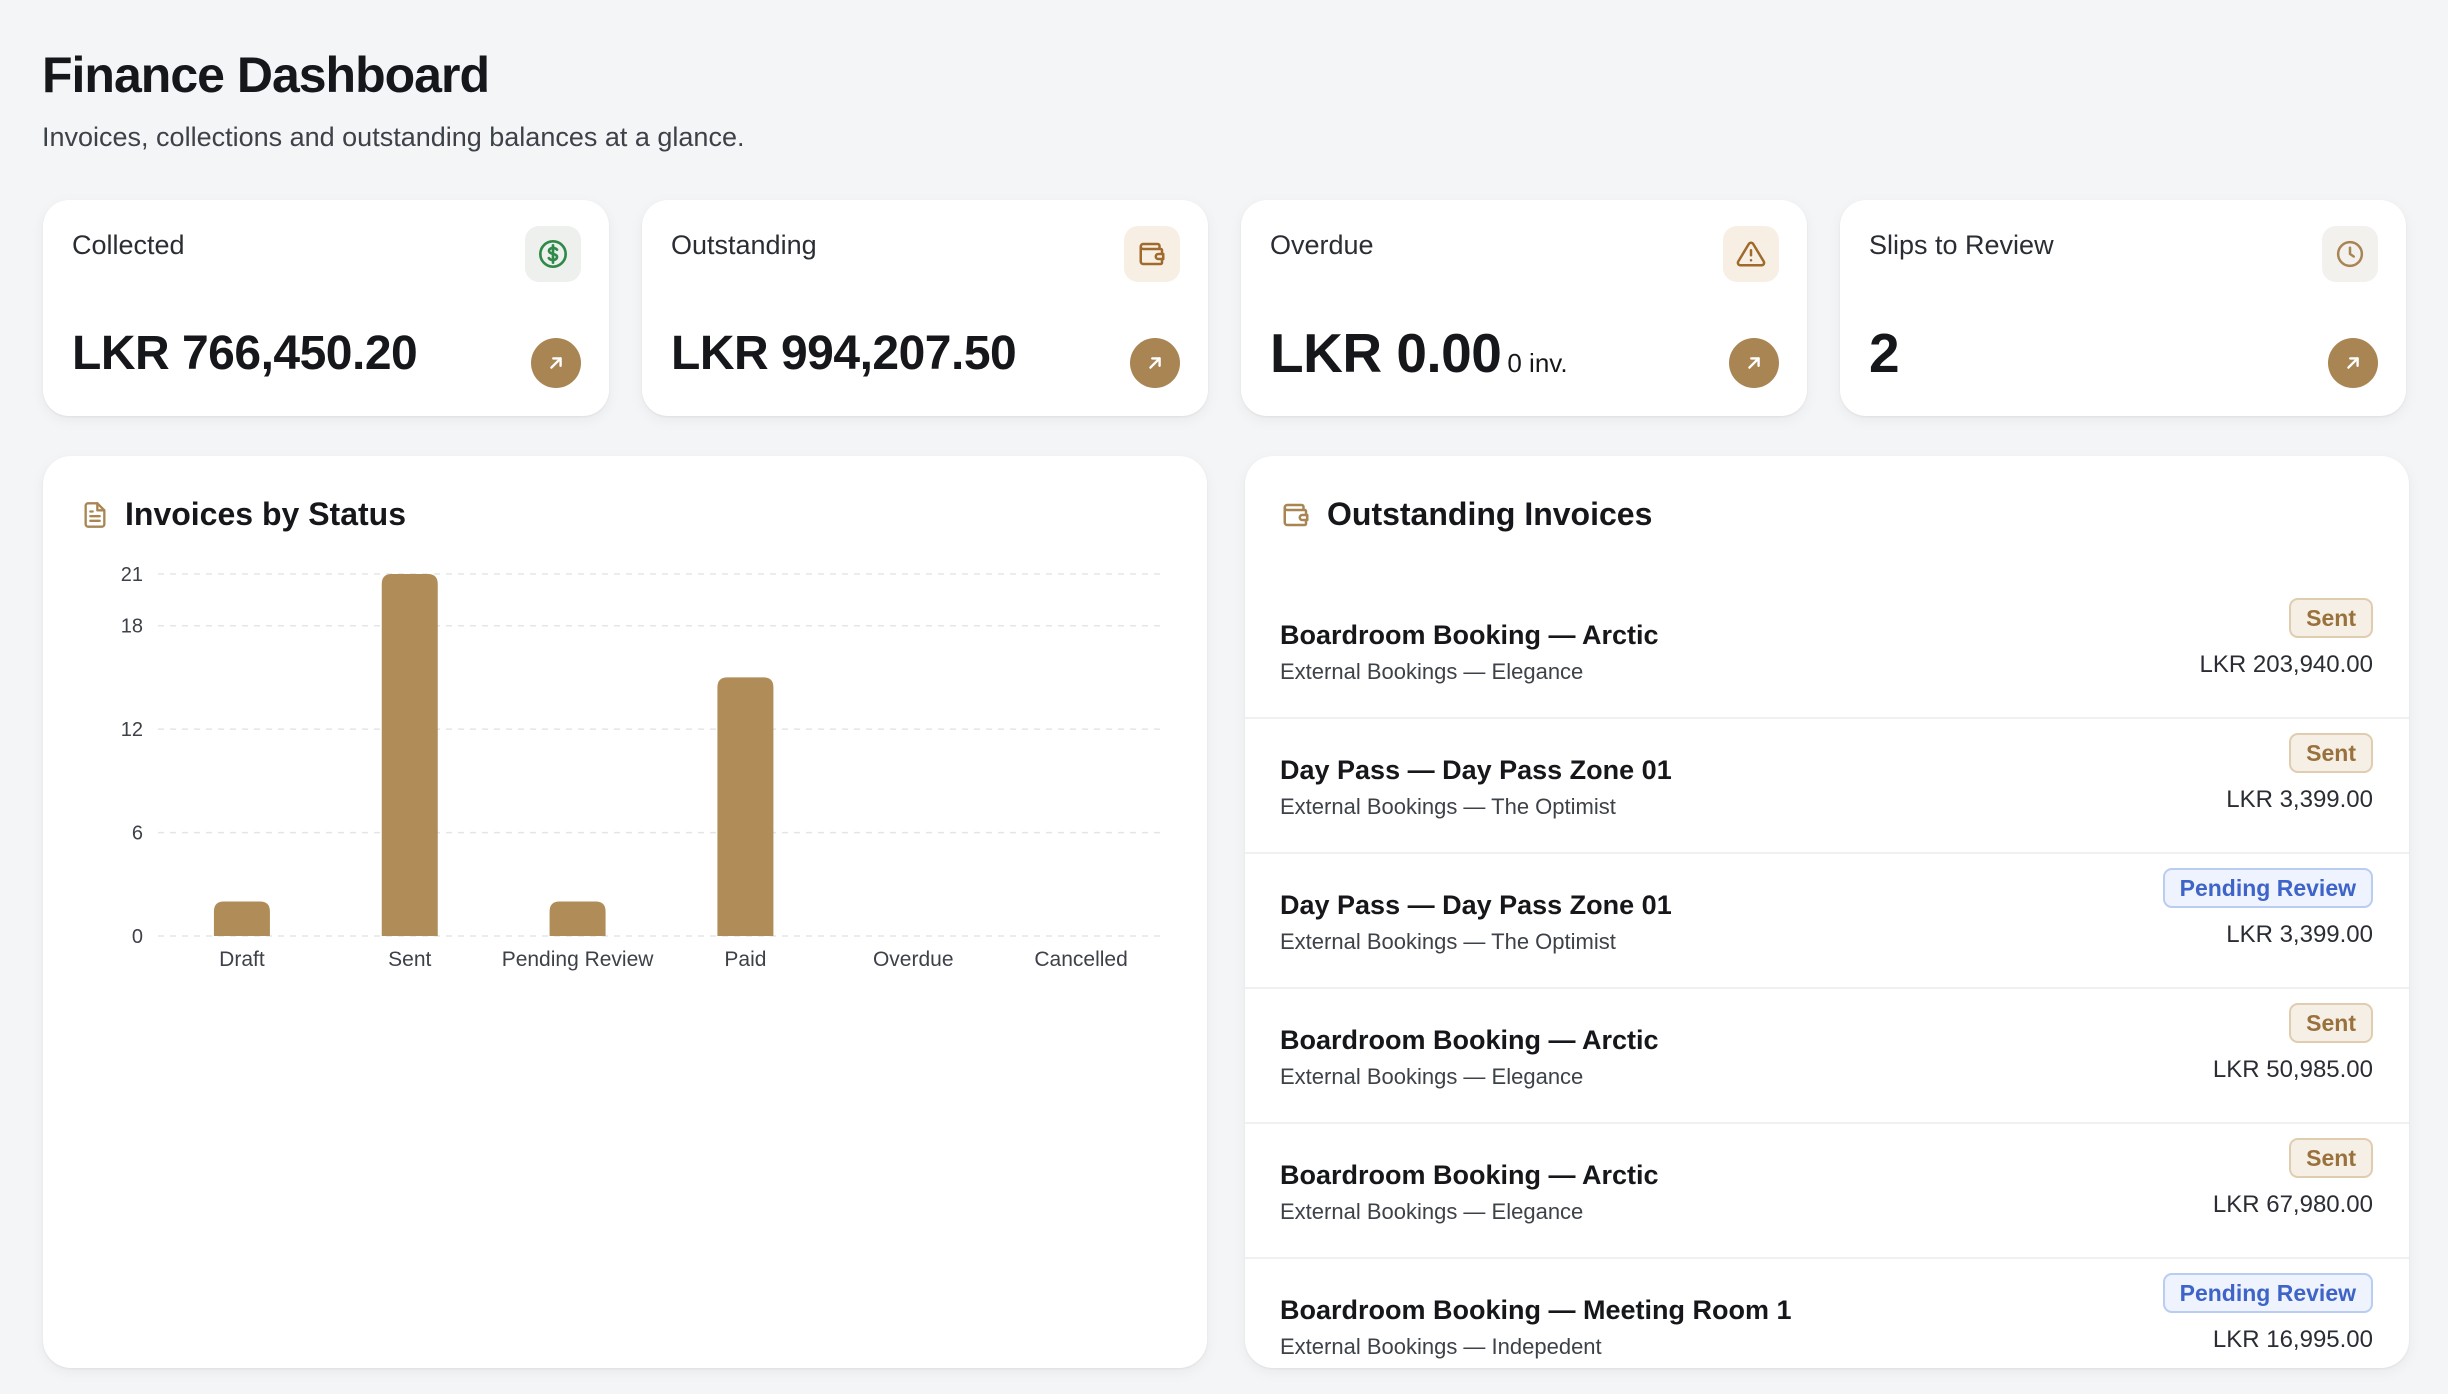 The width and height of the screenshot is (2448, 1394). I want to click on stat-suffix: 0 inv., so click(1537, 363).